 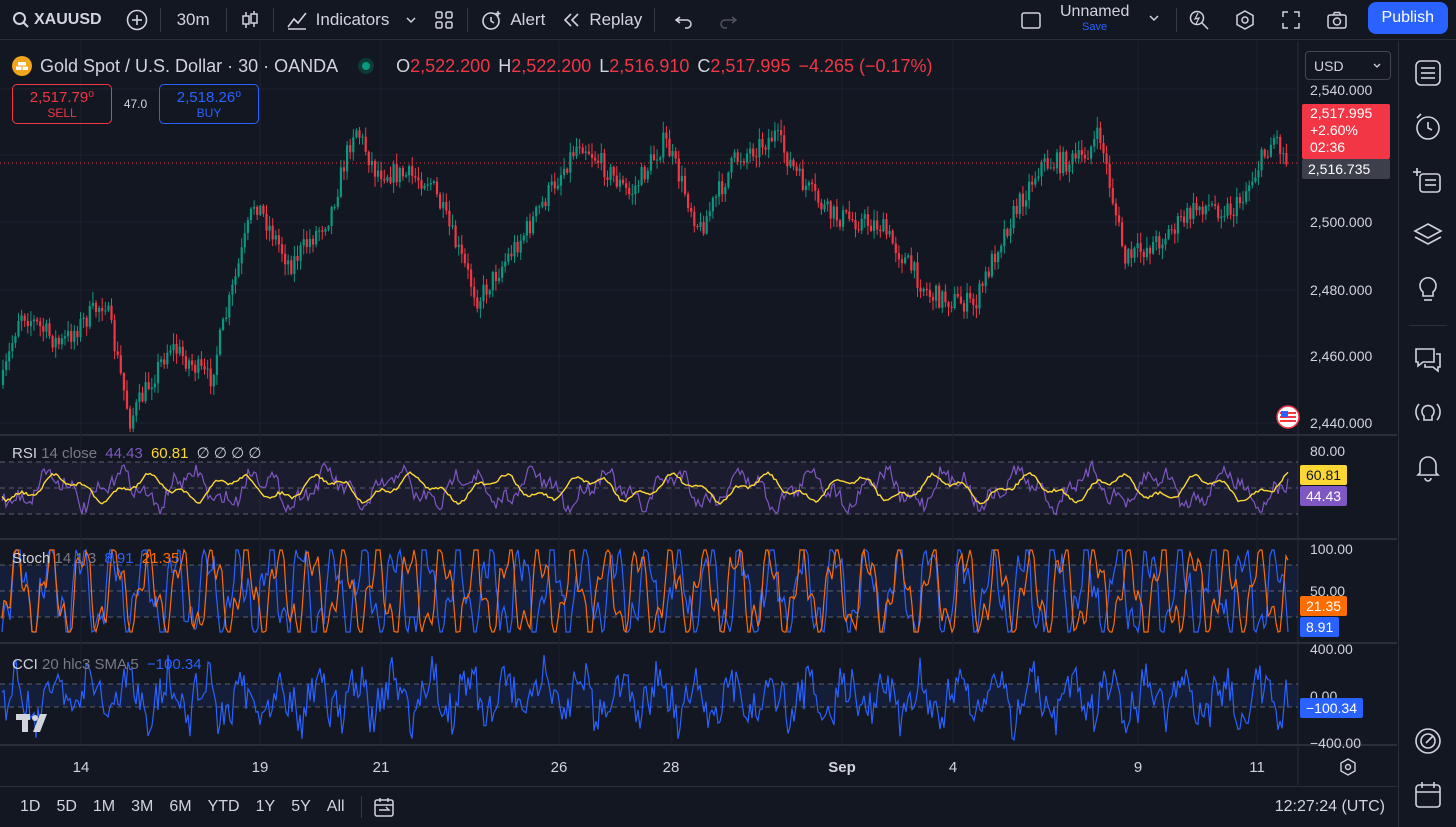 What do you see at coordinates (1329, 65) in the screenshot?
I see `currency-label: USD` at bounding box center [1329, 65].